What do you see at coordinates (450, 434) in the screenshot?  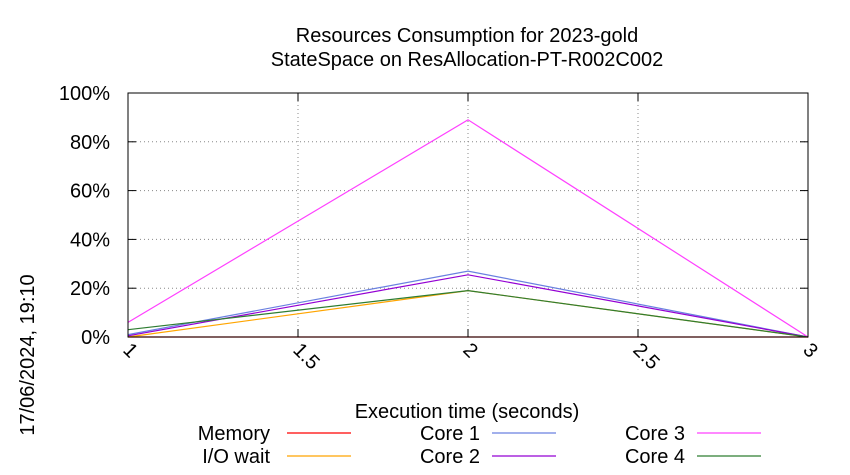 I see `legend-label: Core 1` at bounding box center [450, 434].